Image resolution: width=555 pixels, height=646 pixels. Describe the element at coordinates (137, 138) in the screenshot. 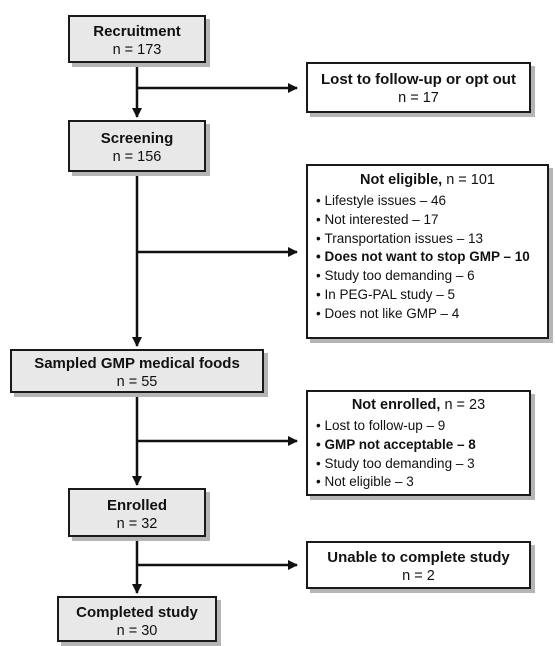

I see `screening-title: Screening` at that location.